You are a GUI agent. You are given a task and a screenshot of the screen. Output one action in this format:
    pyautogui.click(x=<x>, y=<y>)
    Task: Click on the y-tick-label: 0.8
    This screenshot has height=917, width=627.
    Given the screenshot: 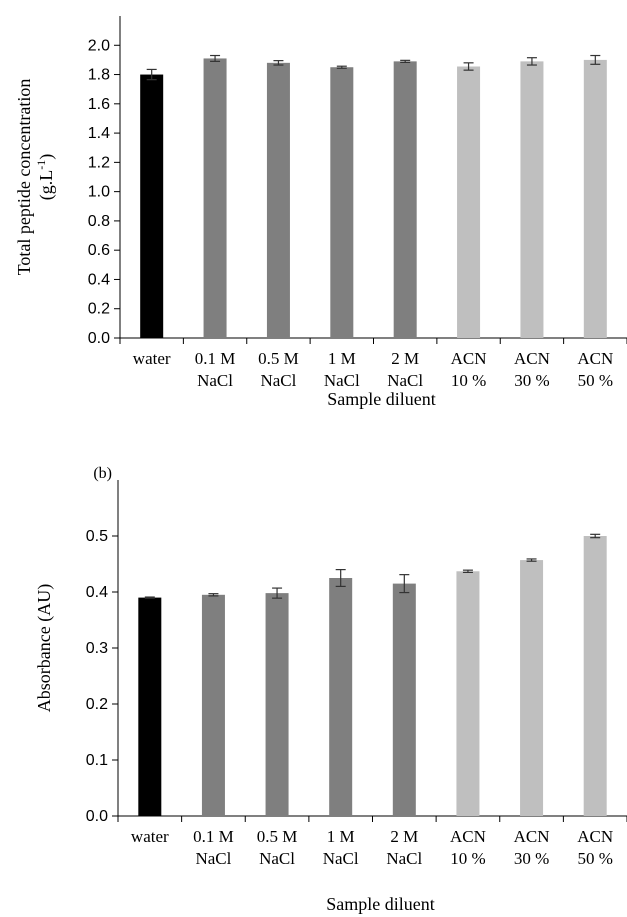 What is the action you would take?
    pyautogui.click(x=99, y=221)
    